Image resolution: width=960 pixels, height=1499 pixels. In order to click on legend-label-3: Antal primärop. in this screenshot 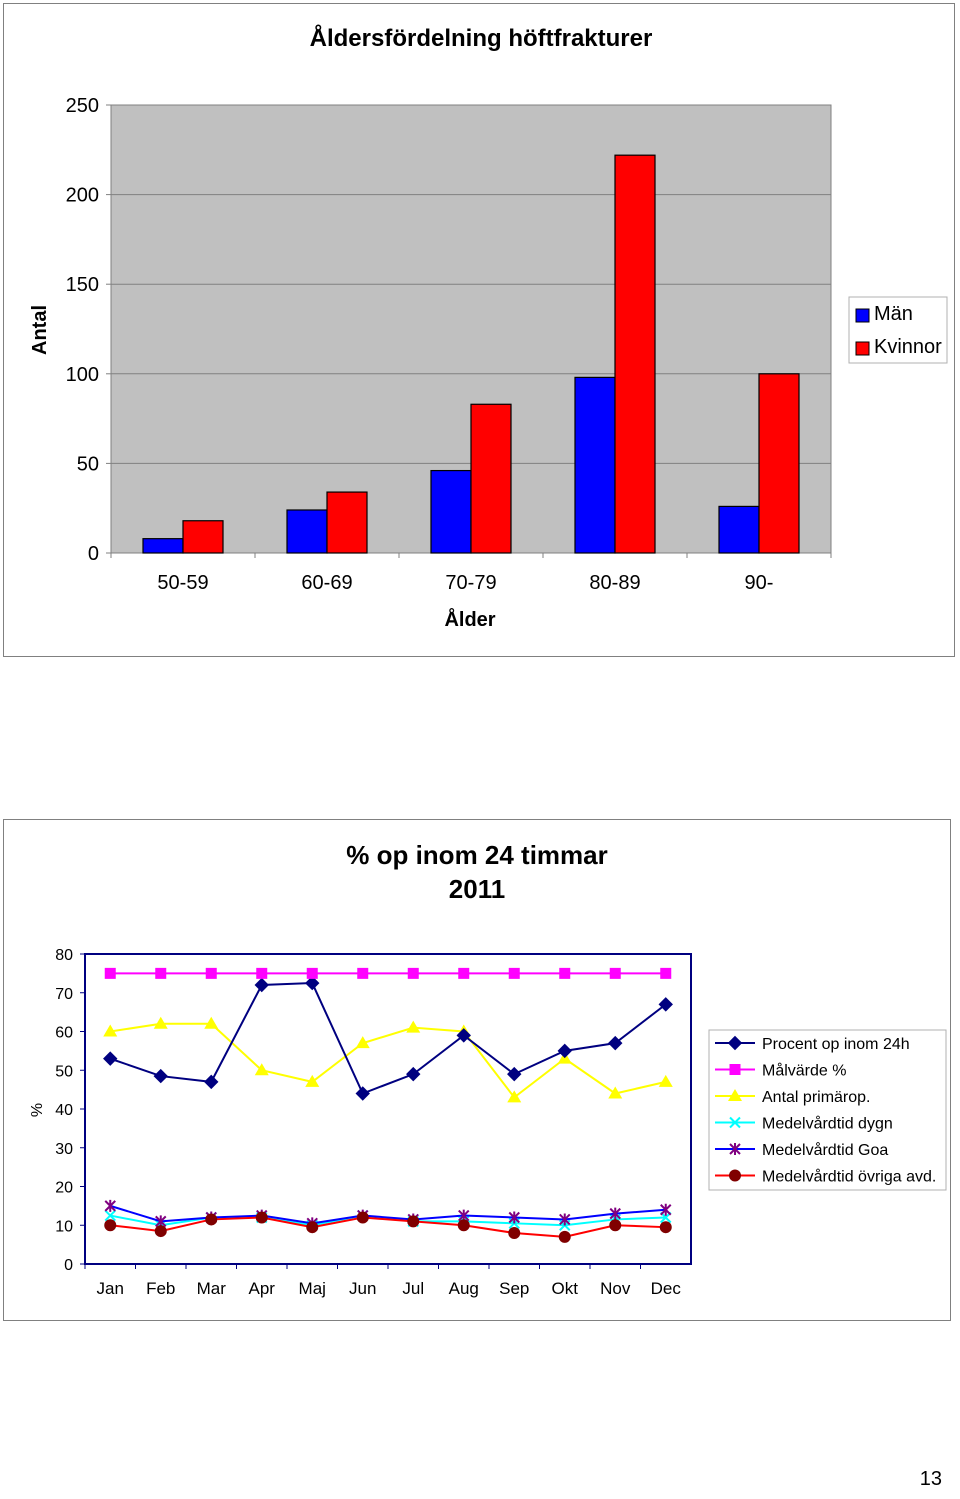, I will do `click(816, 1097)`.